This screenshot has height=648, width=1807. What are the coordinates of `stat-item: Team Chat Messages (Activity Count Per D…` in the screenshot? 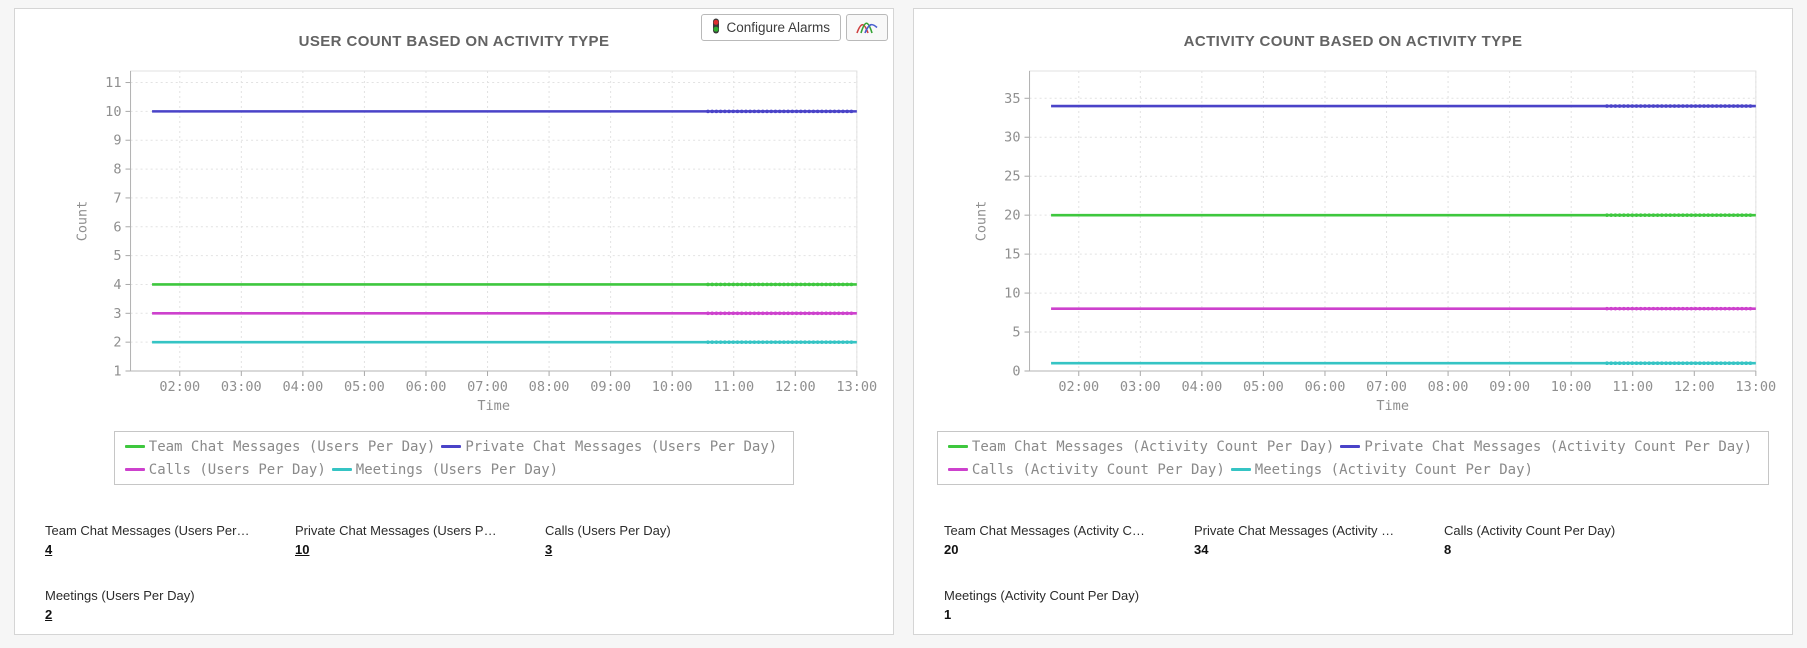 It's located at (1069, 543).